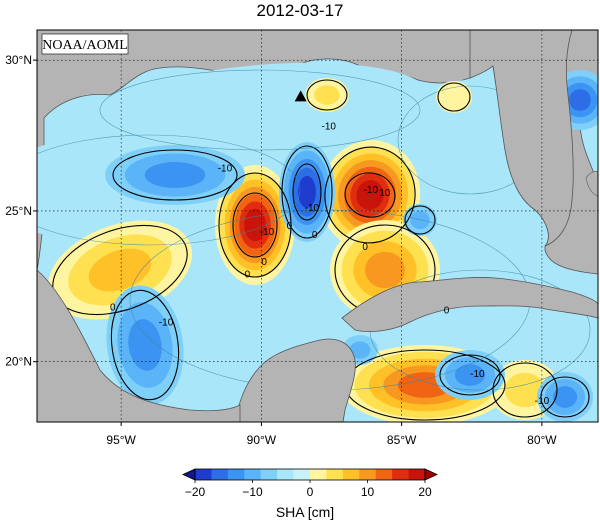 This screenshot has height=523, width=600. Describe the element at coordinates (305, 512) in the screenshot. I see `colorbar-label: SHA [cm]` at that location.